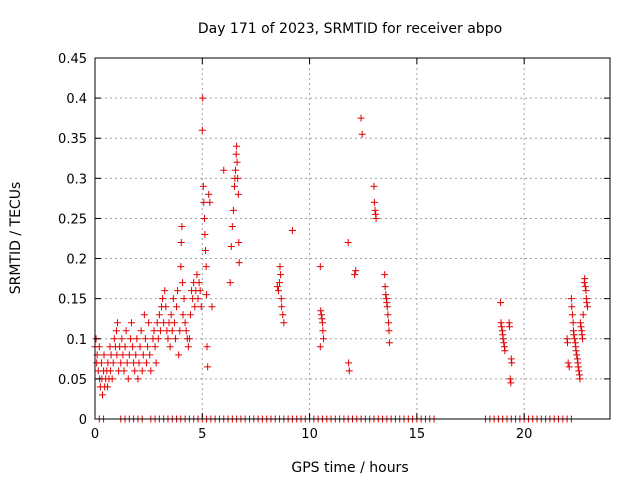 The width and height of the screenshot is (640, 485). What do you see at coordinates (524, 434) in the screenshot?
I see `x-tick-label: 20` at bounding box center [524, 434].